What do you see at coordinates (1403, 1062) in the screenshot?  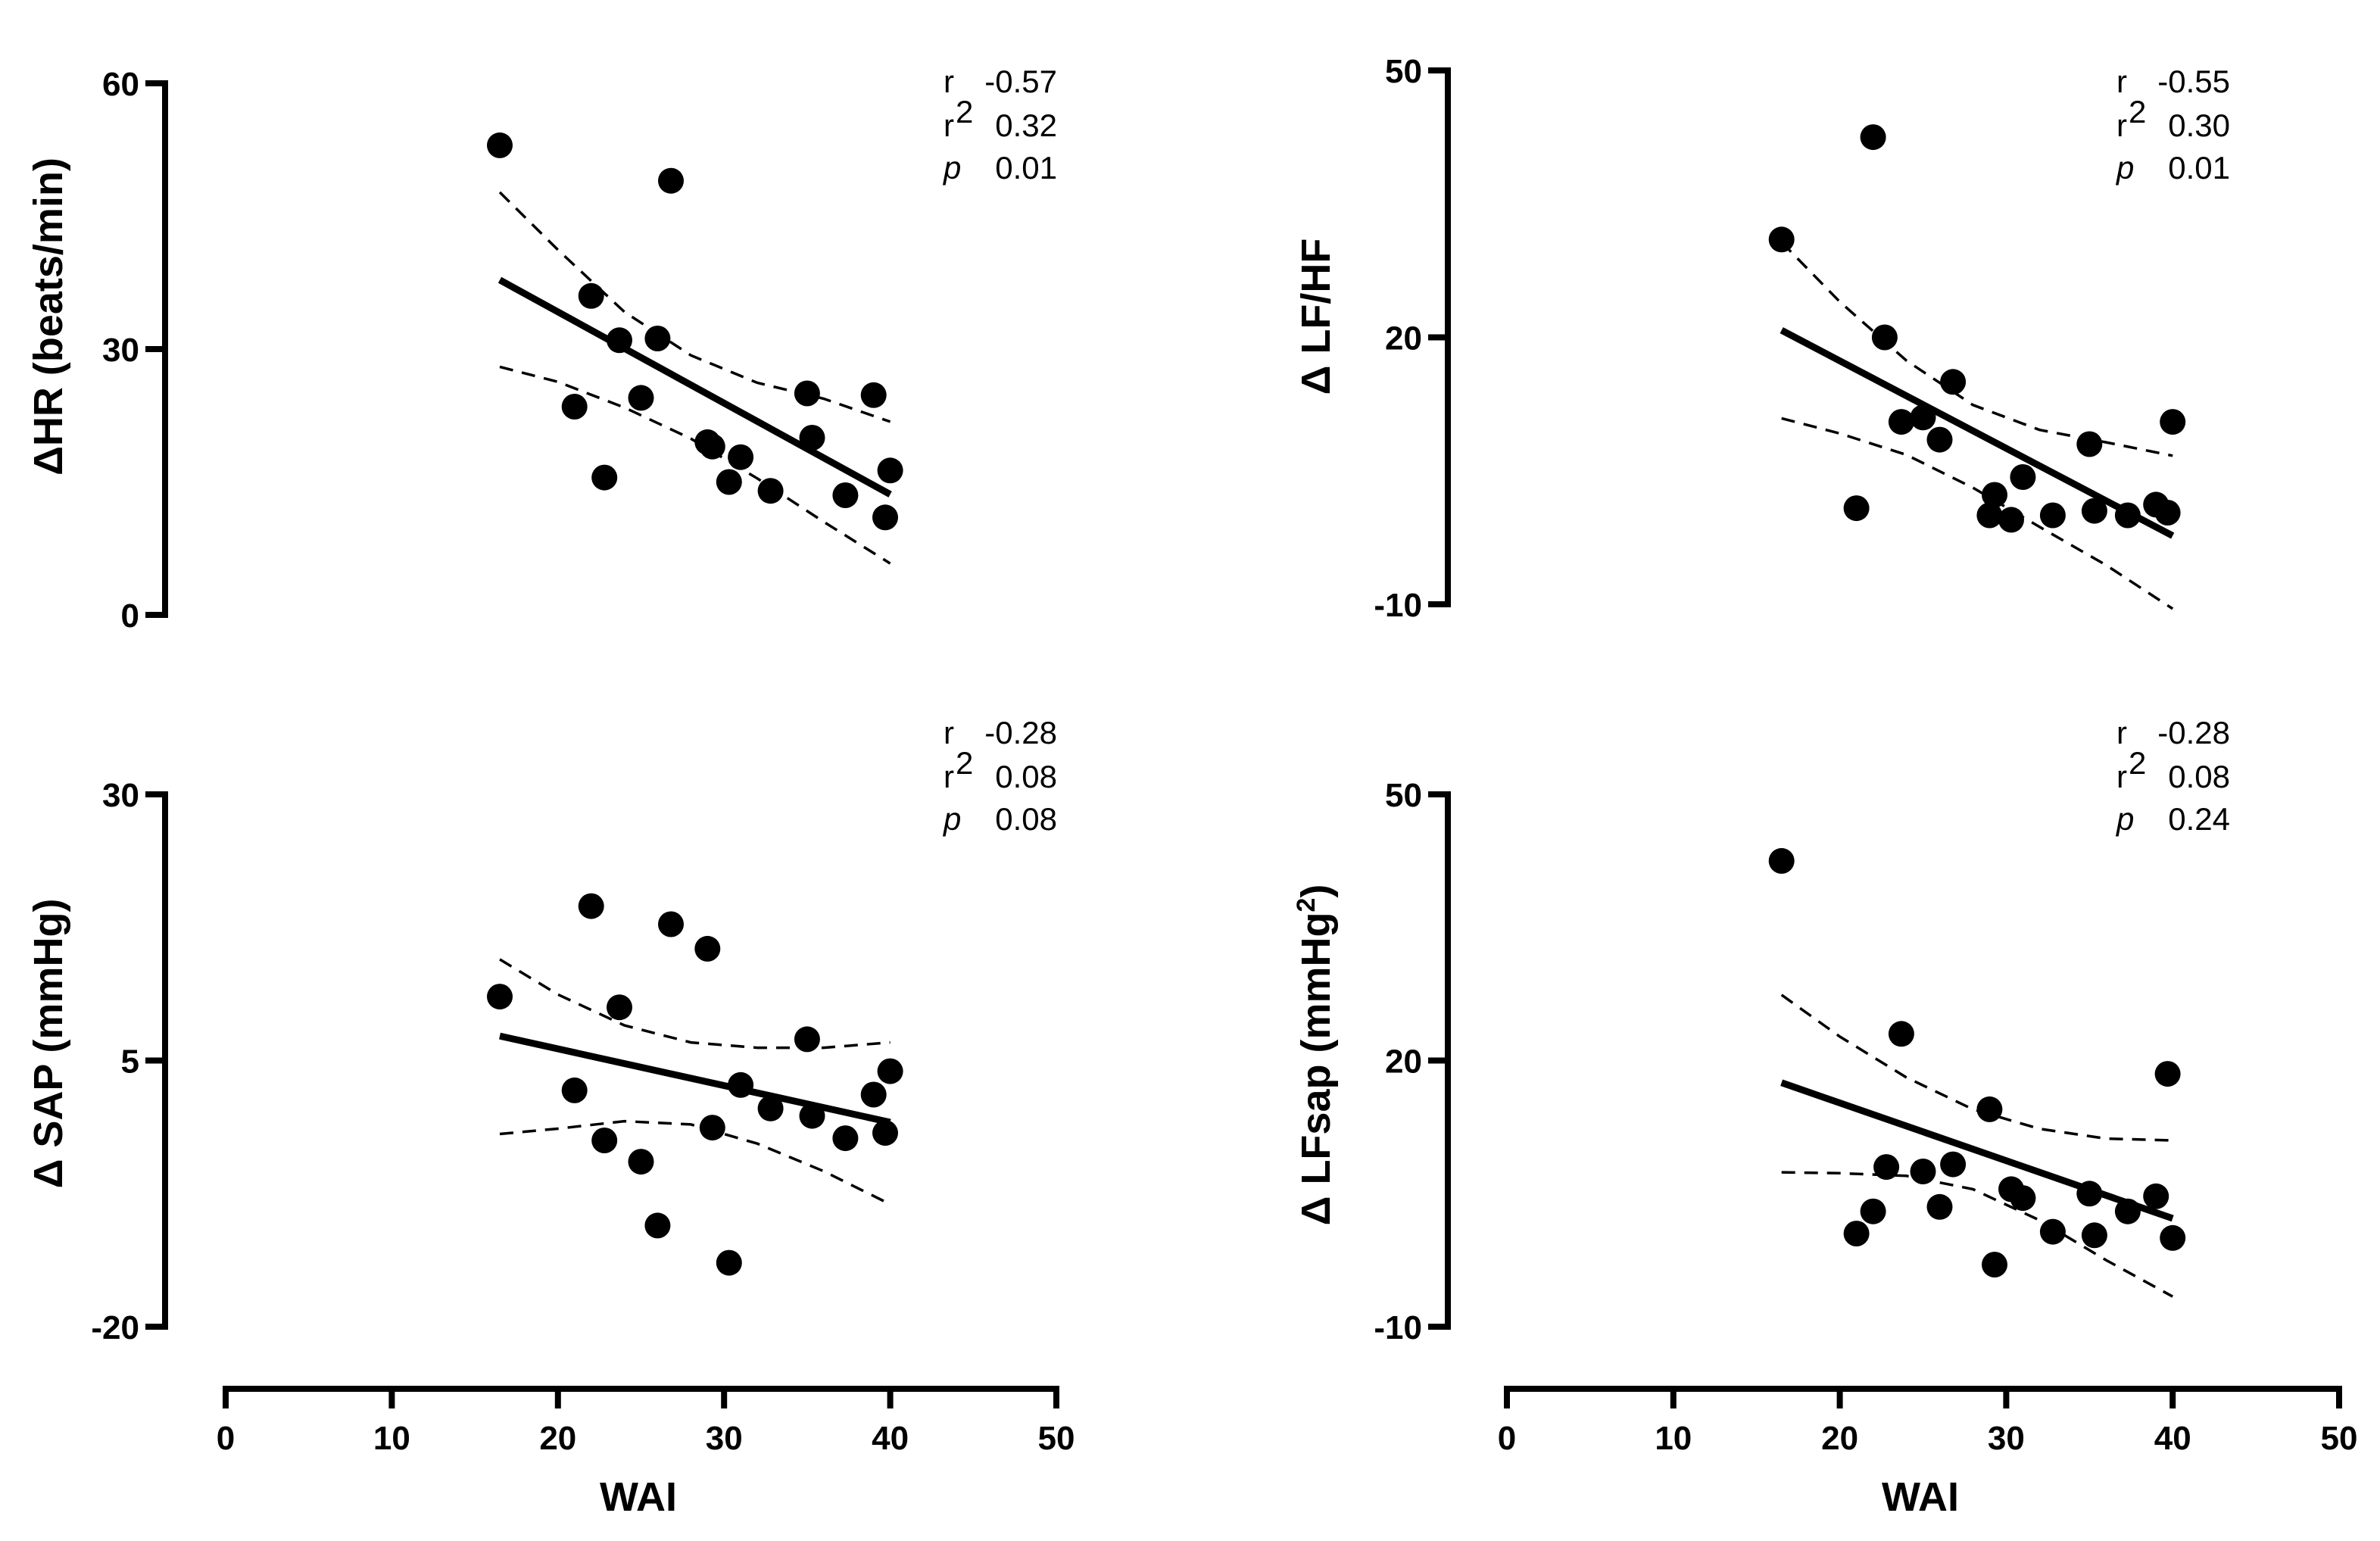 I see `y-tick-label: 20` at bounding box center [1403, 1062].